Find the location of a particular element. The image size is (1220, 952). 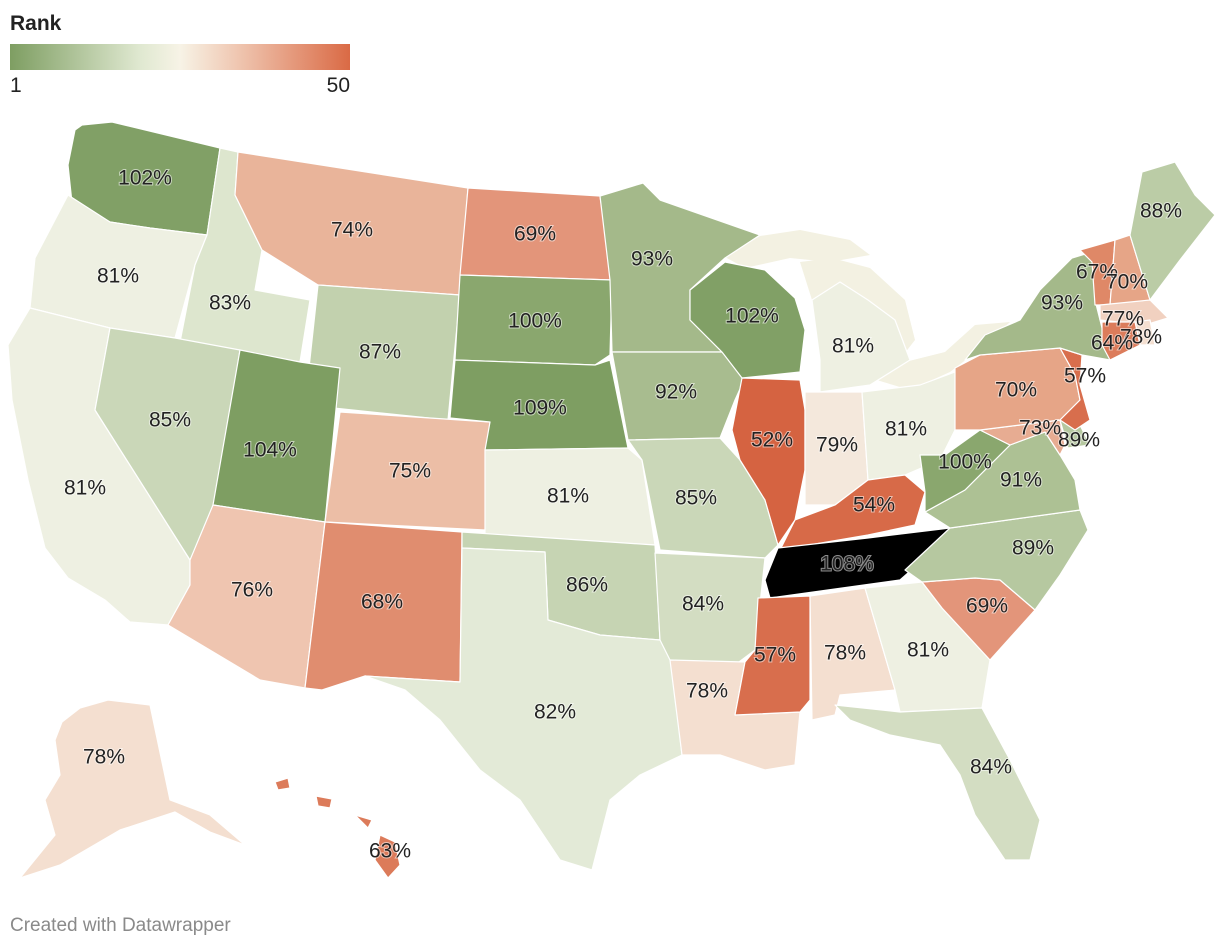

label-MO: 85% is located at coordinates (696, 498).